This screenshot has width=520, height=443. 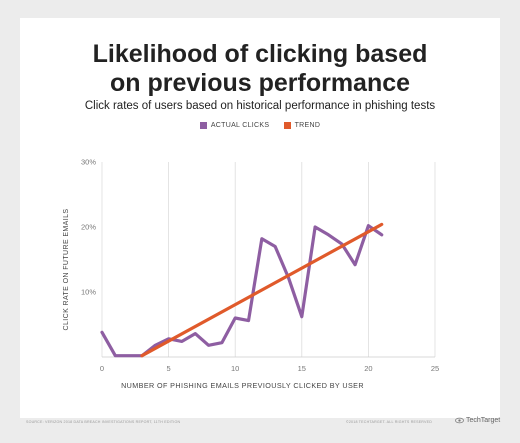 I want to click on brand-logo: TechTarget, so click(x=477, y=420).